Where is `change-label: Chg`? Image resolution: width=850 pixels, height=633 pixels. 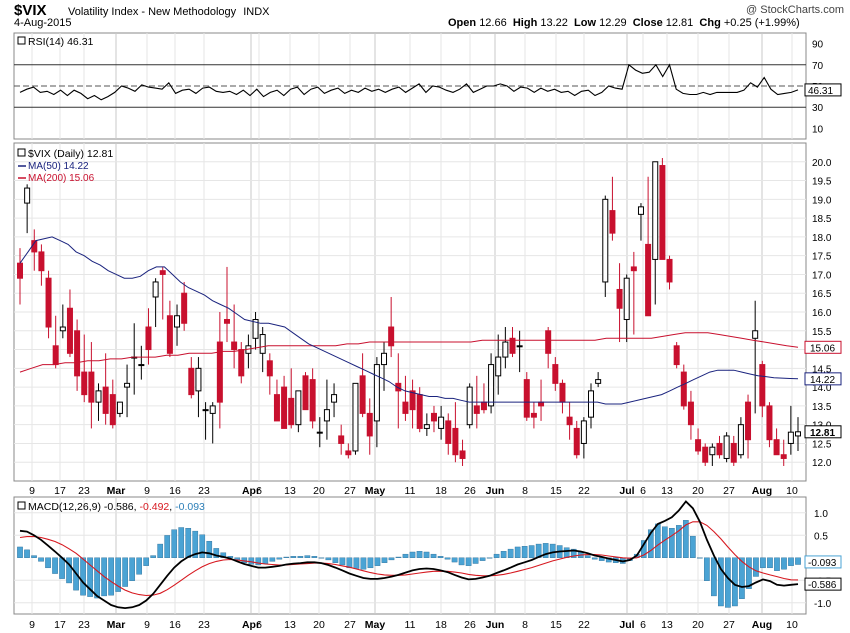 change-label: Chg is located at coordinates (710, 23).